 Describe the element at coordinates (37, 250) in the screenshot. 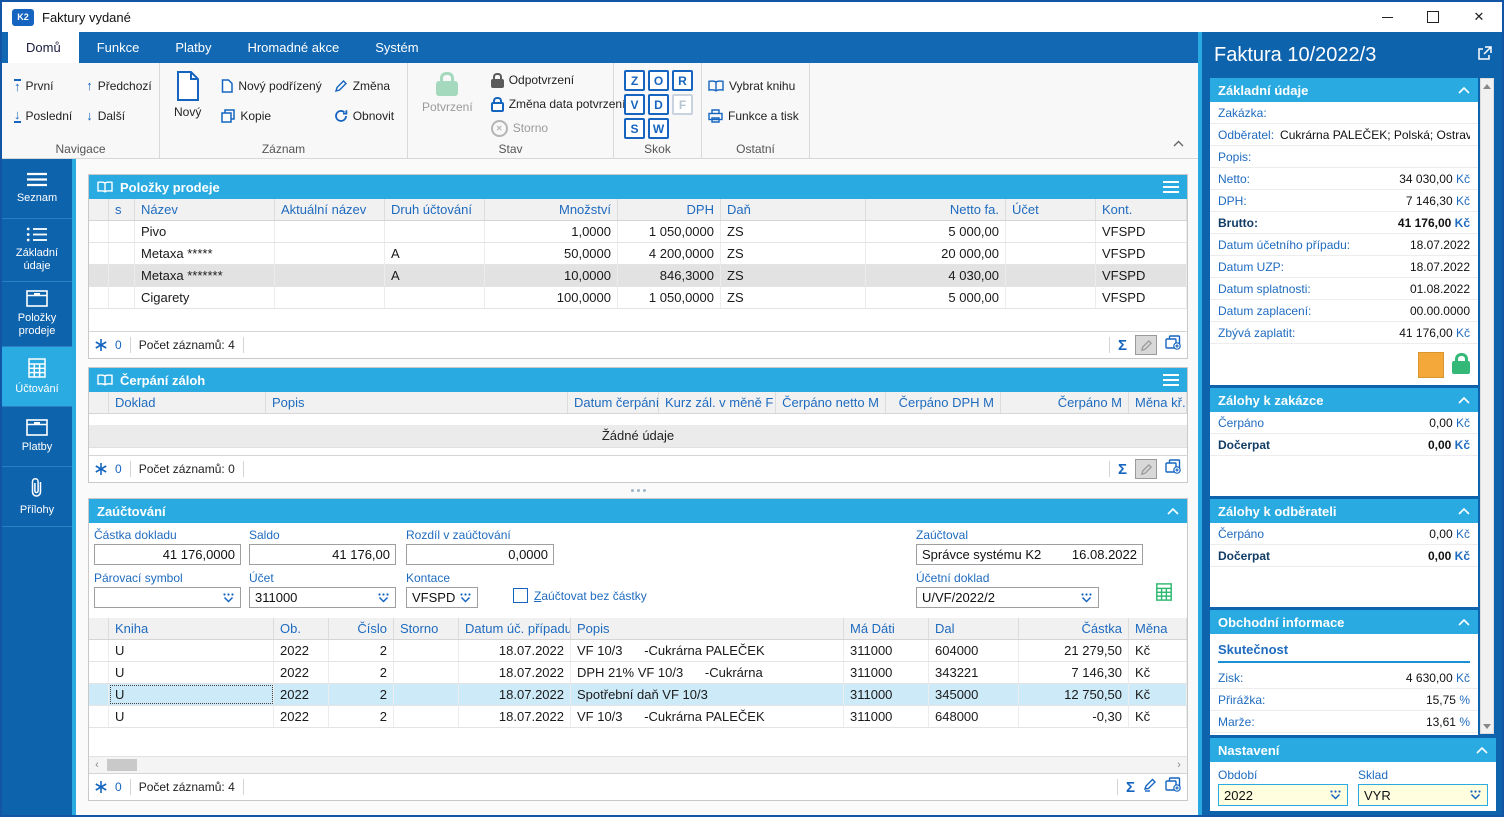

I see `sidebar-item-zakladni-udaje: Základní údaje` at that location.